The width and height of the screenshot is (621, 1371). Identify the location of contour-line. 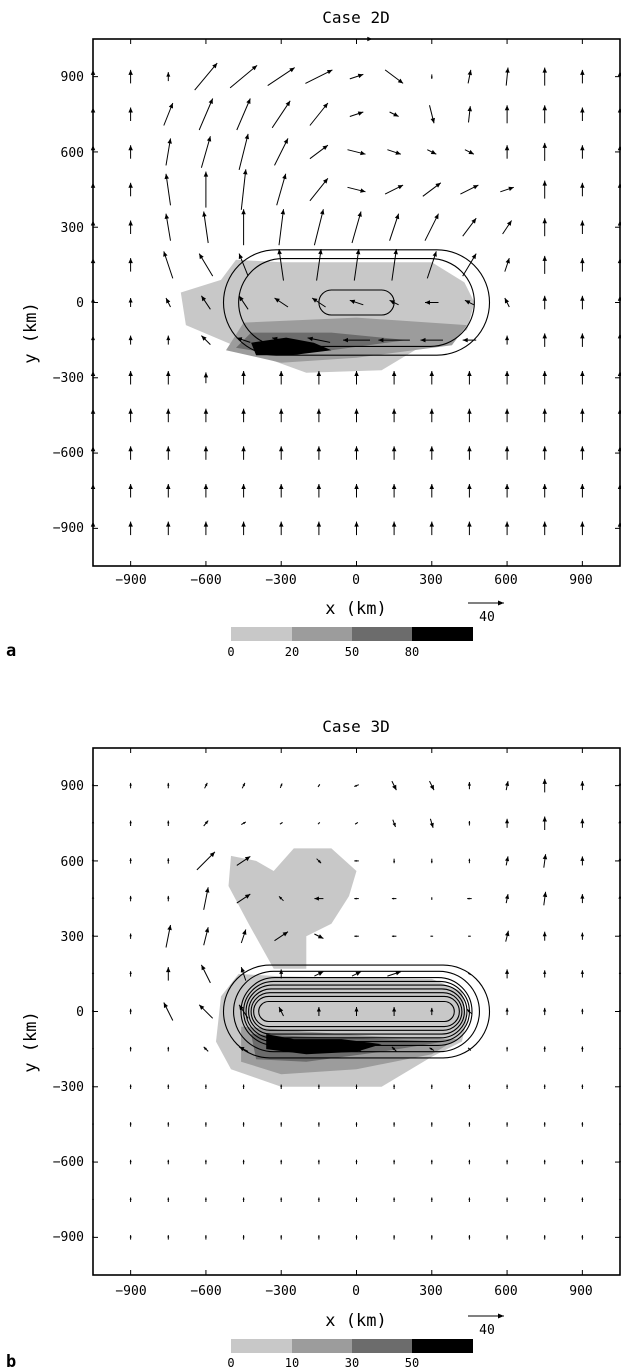
(356, 1011).